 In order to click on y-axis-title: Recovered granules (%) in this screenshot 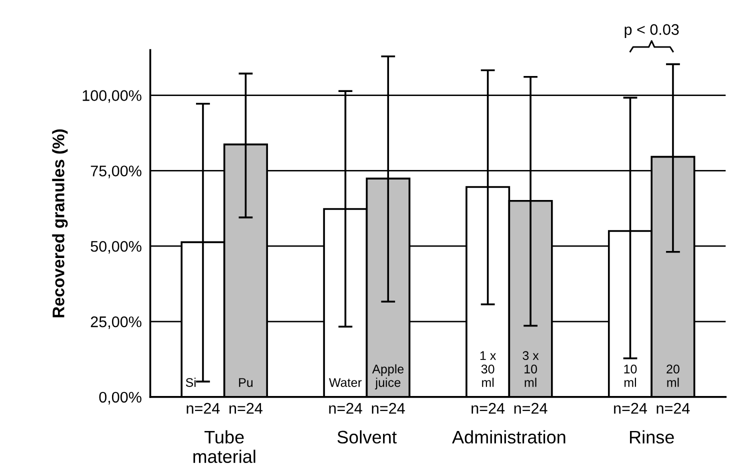, I will do `click(60, 223)`.